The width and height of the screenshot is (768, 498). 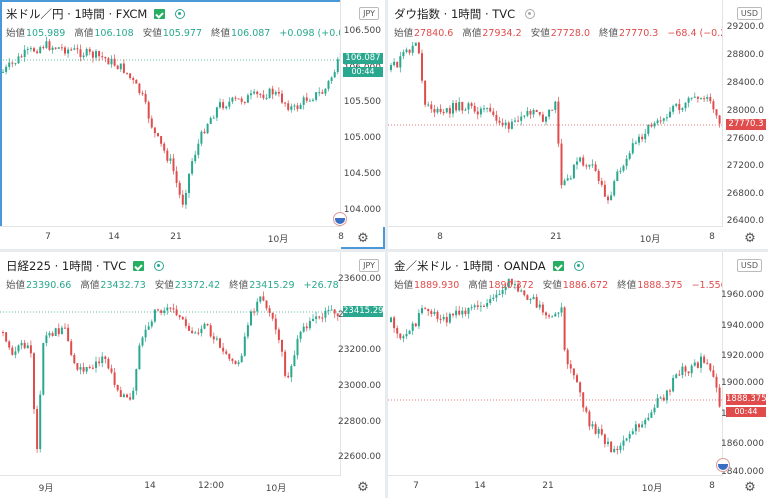 What do you see at coordinates (706, 33) in the screenshot?
I see `change-value: −68.4 (−0.25%)` at bounding box center [706, 33].